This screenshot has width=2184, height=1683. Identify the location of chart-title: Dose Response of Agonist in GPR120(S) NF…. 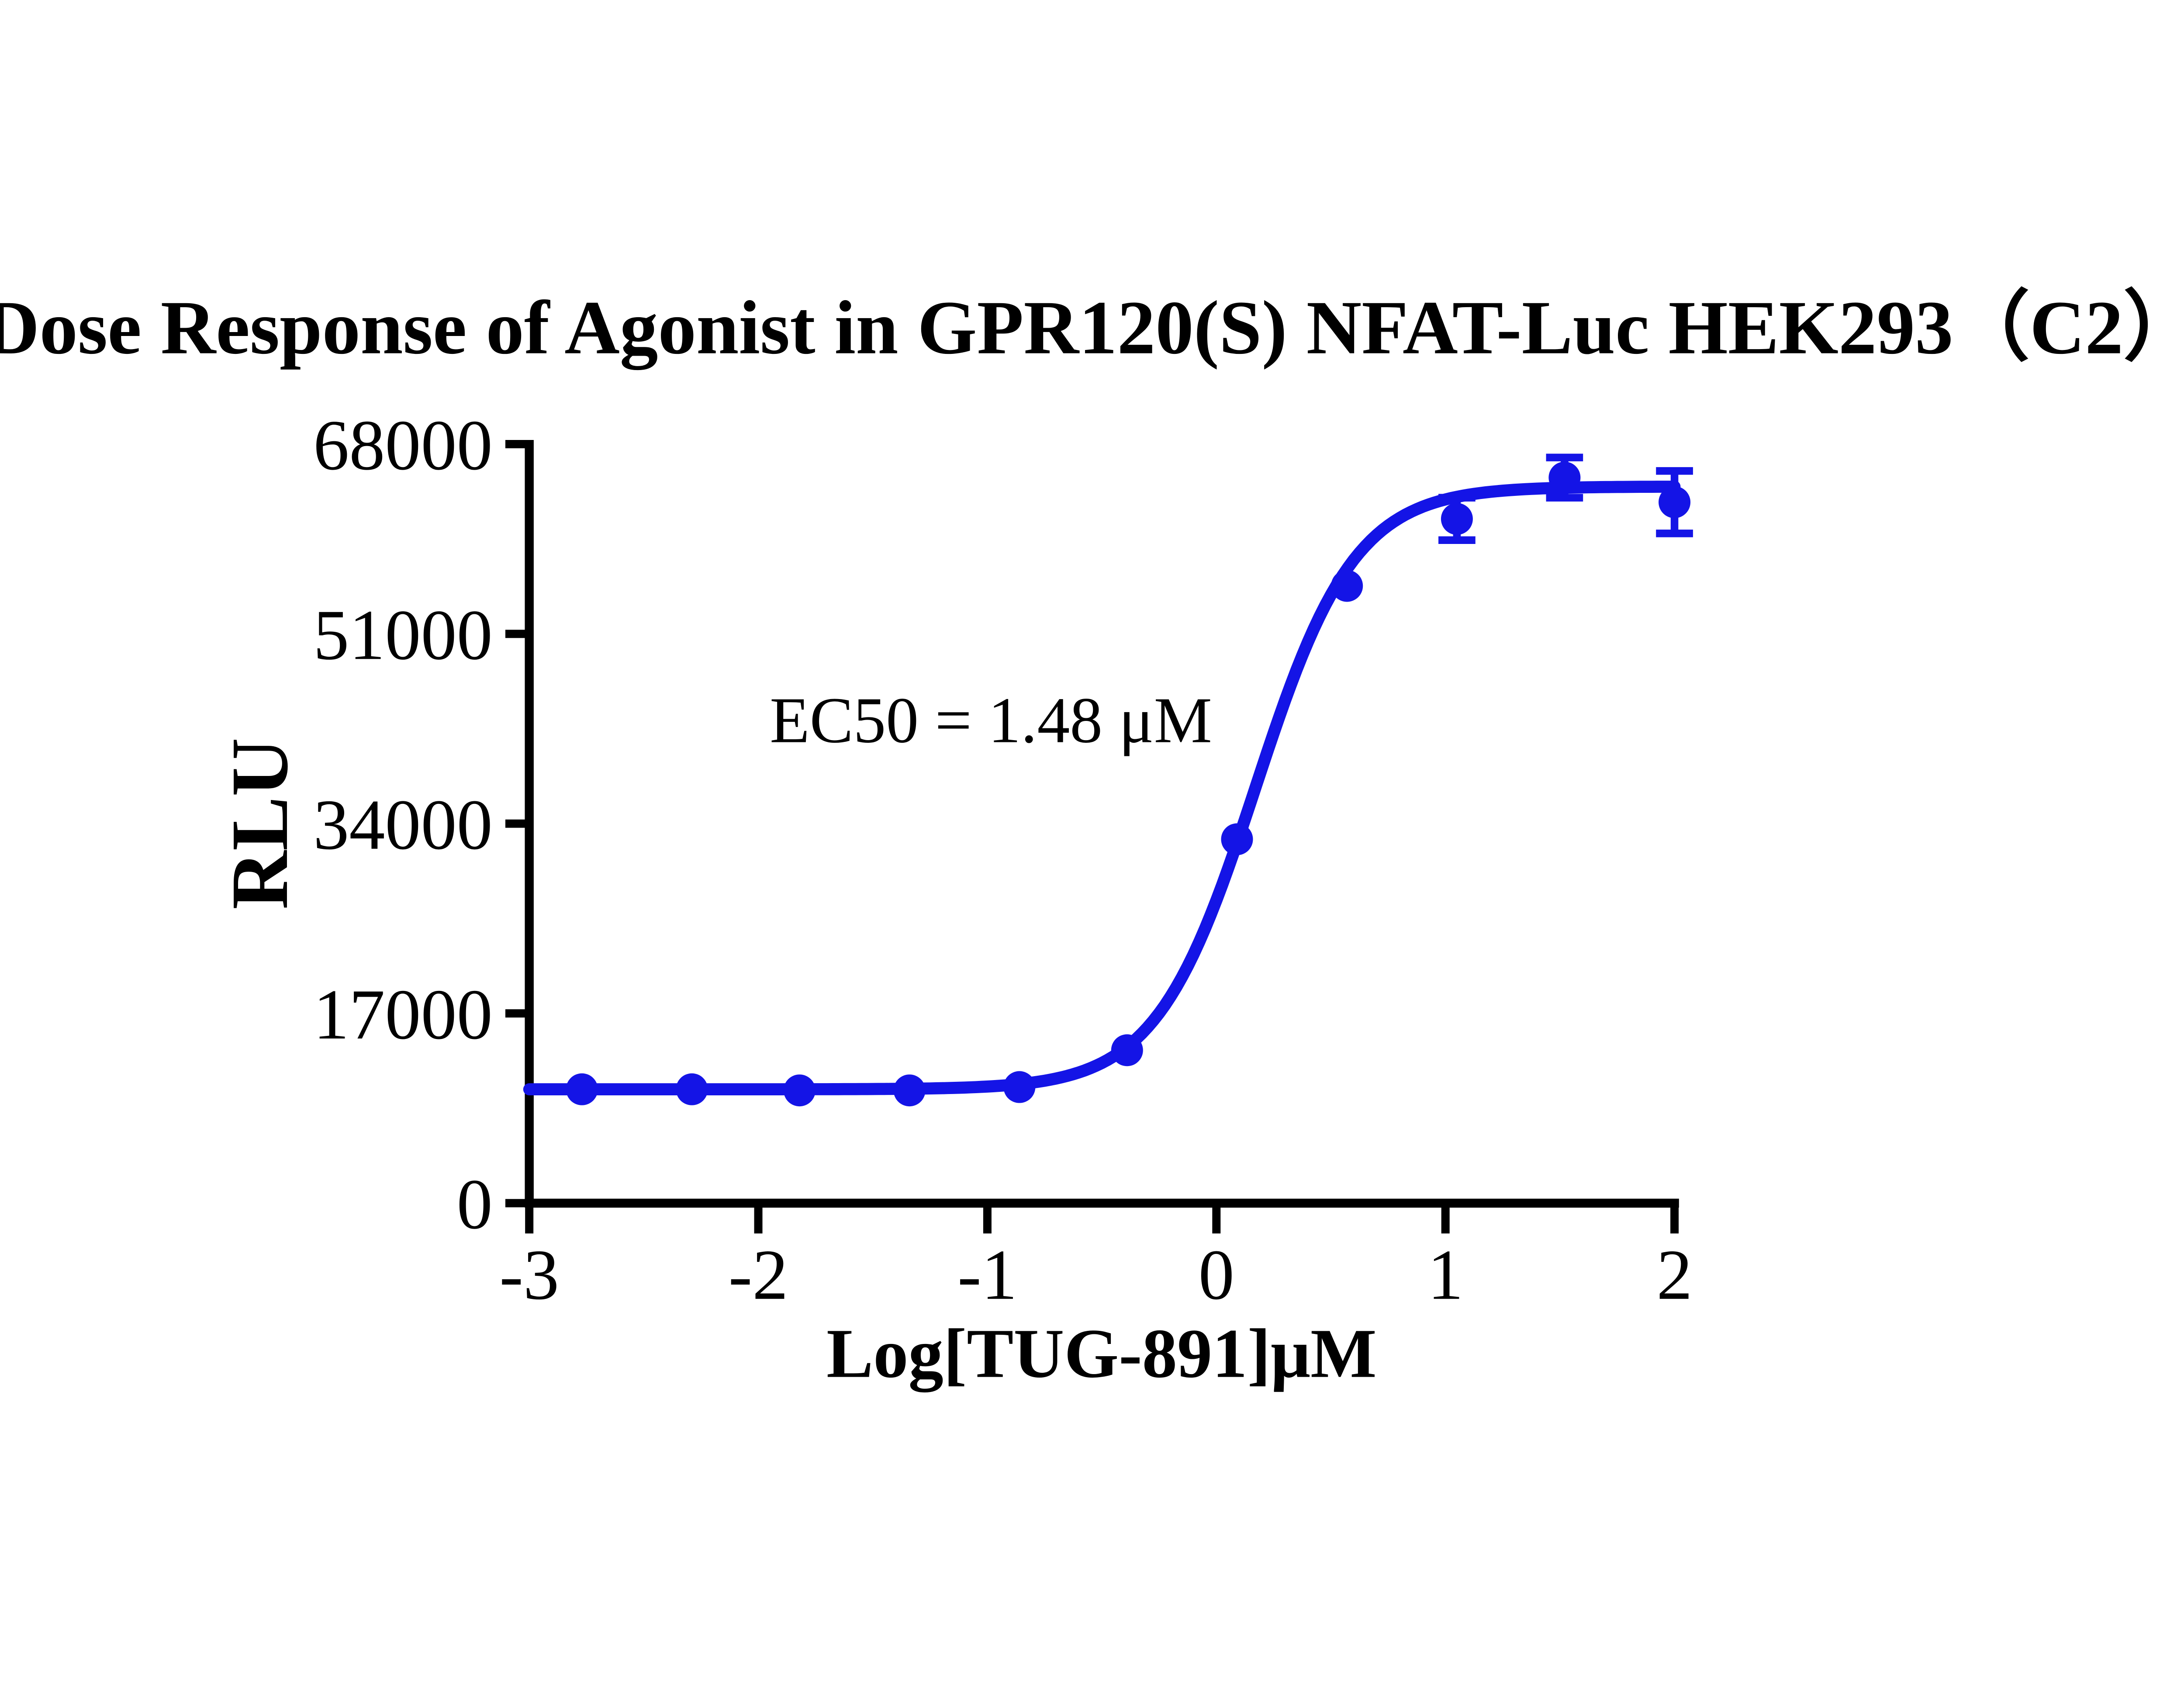
(1092, 327).